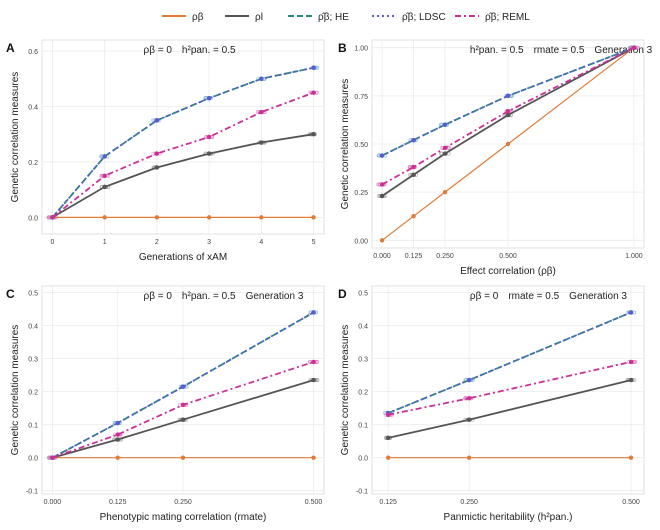  I want to click on legend-label: ρ̂β; HE, so click(333, 17).